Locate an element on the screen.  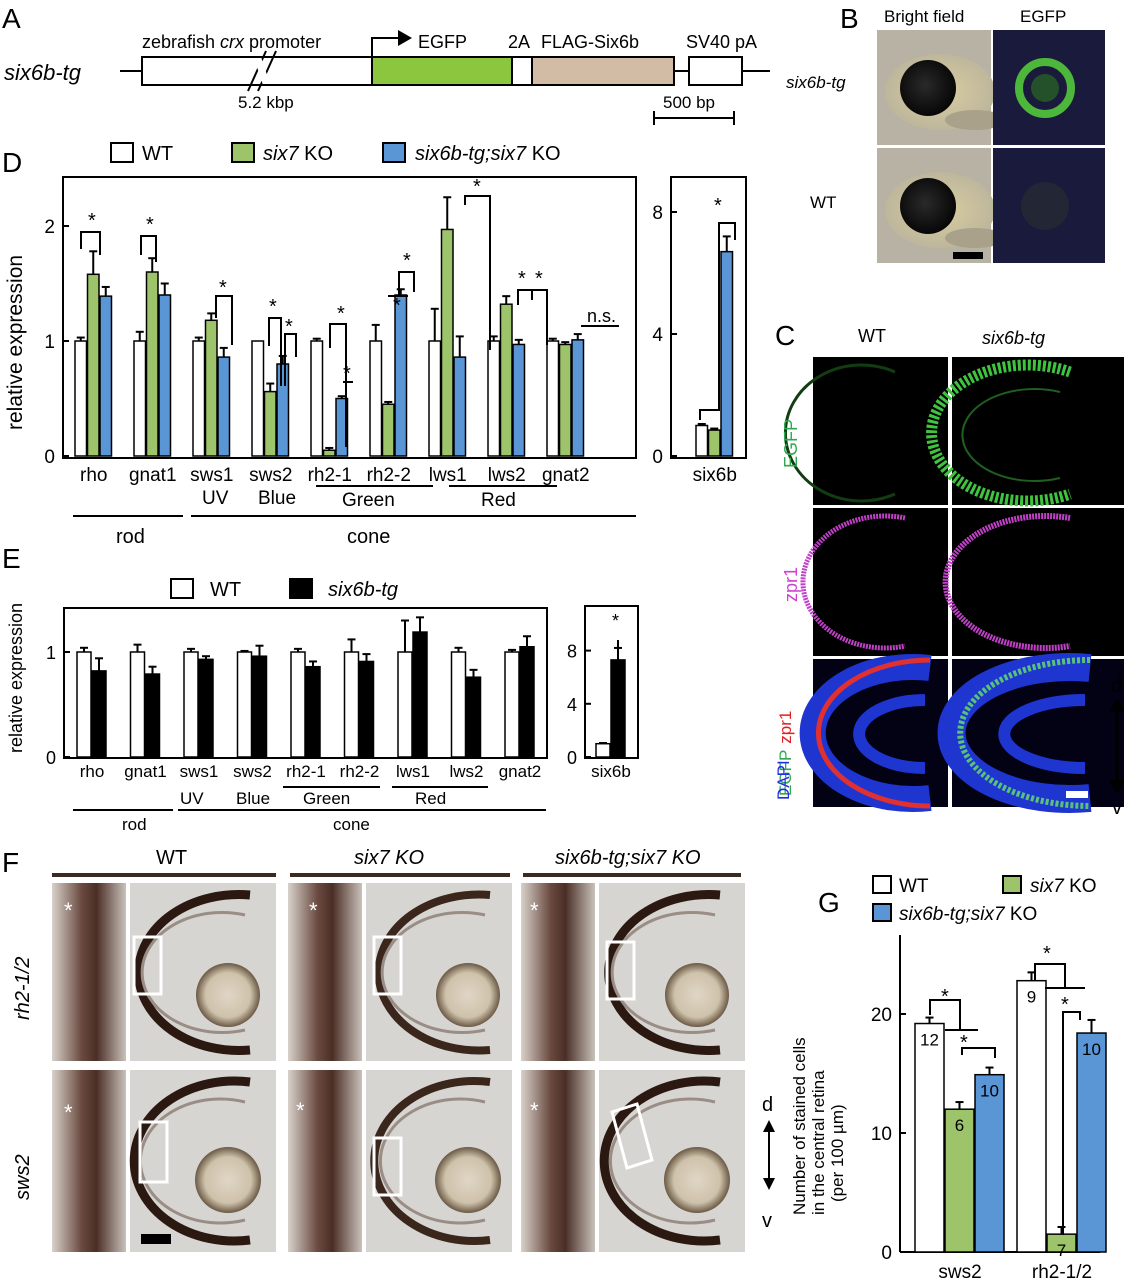
bracket-rh21-a is located at coordinates (338, 385).